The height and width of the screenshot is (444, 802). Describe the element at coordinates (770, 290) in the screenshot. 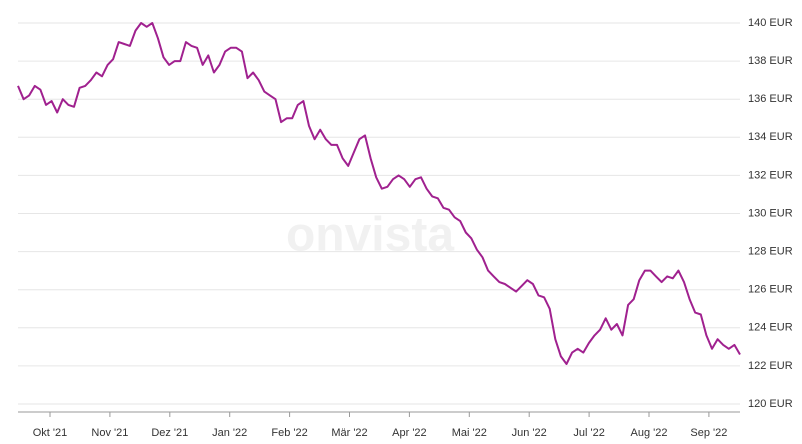

I see `y-tick-label: 126 EUR` at that location.